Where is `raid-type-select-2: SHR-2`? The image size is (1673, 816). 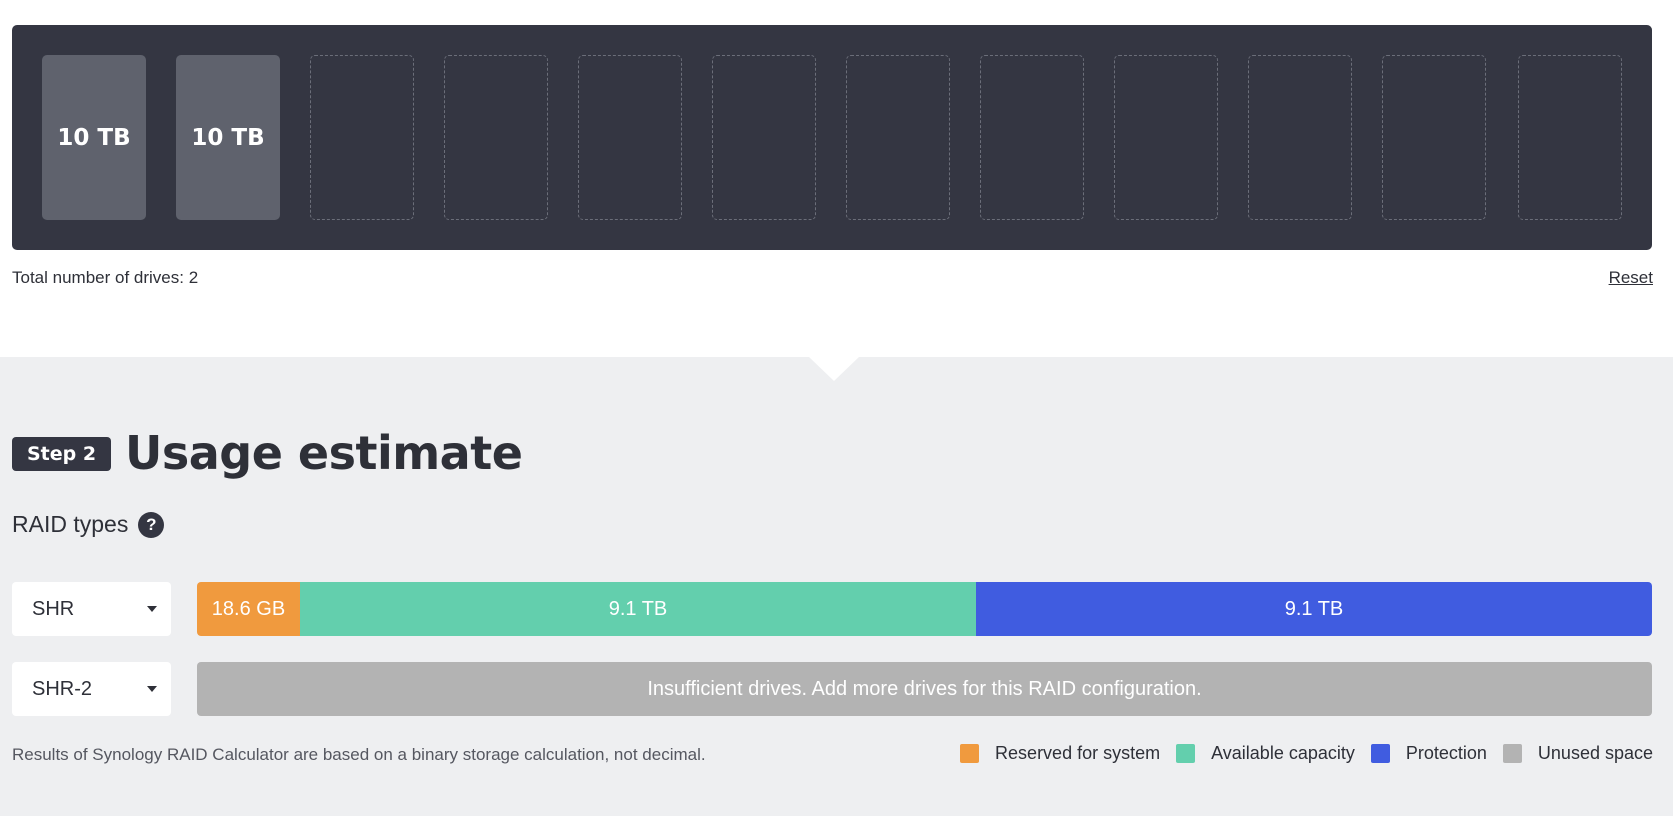
raid-type-select-2: SHR-2 is located at coordinates (91, 689).